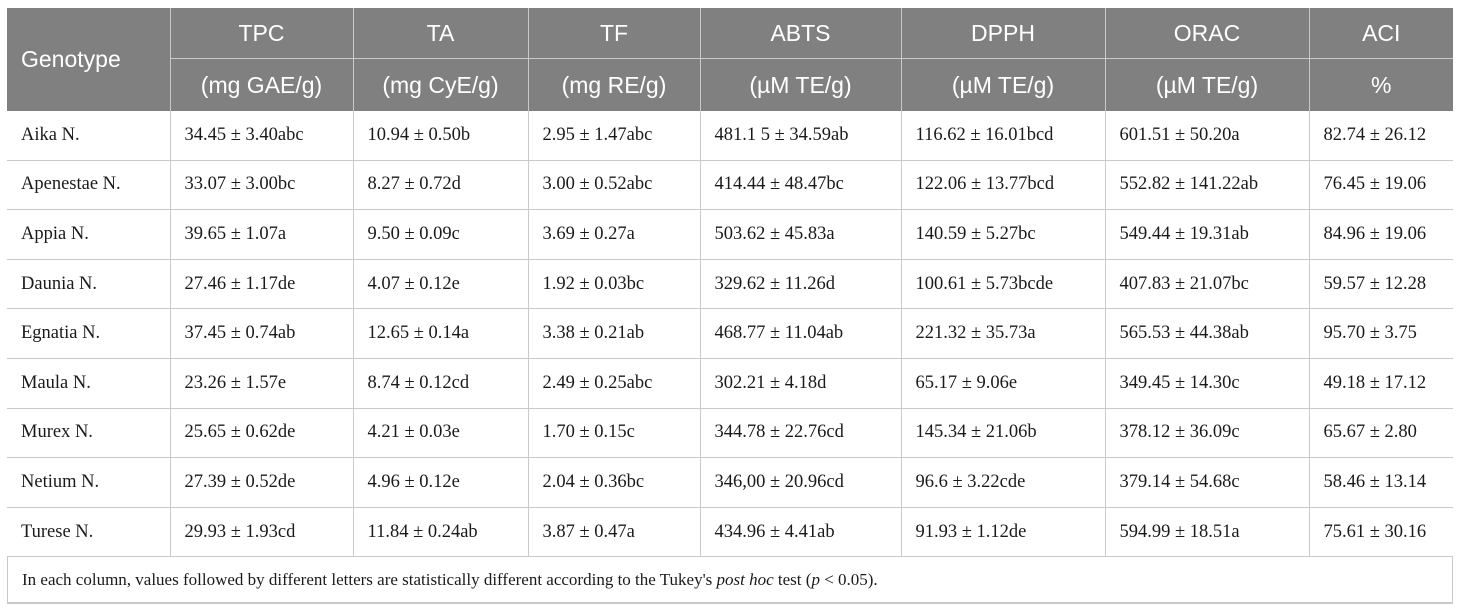 Image resolution: width=1460 pixels, height=610 pixels. Describe the element at coordinates (614, 532) in the screenshot. I see `tf-cell: 3.87 ± 0.47a` at that location.